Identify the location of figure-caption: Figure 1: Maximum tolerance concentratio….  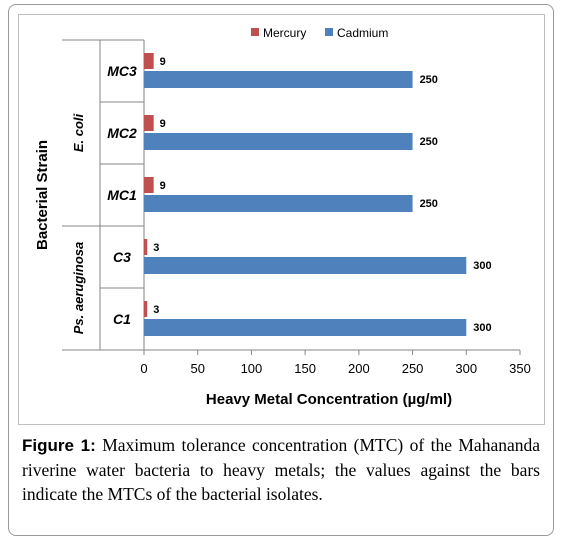
(281, 469).